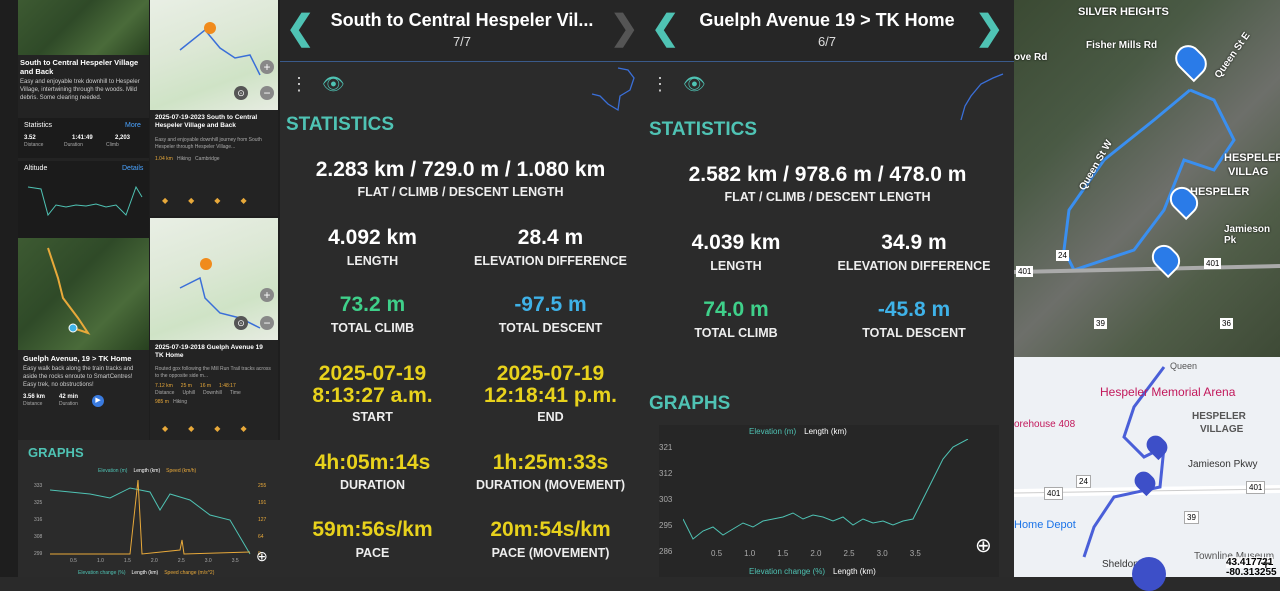 The height and width of the screenshot is (591, 1280). Describe the element at coordinates (38, 486) in the screenshot. I see `tick: 333` at that location.